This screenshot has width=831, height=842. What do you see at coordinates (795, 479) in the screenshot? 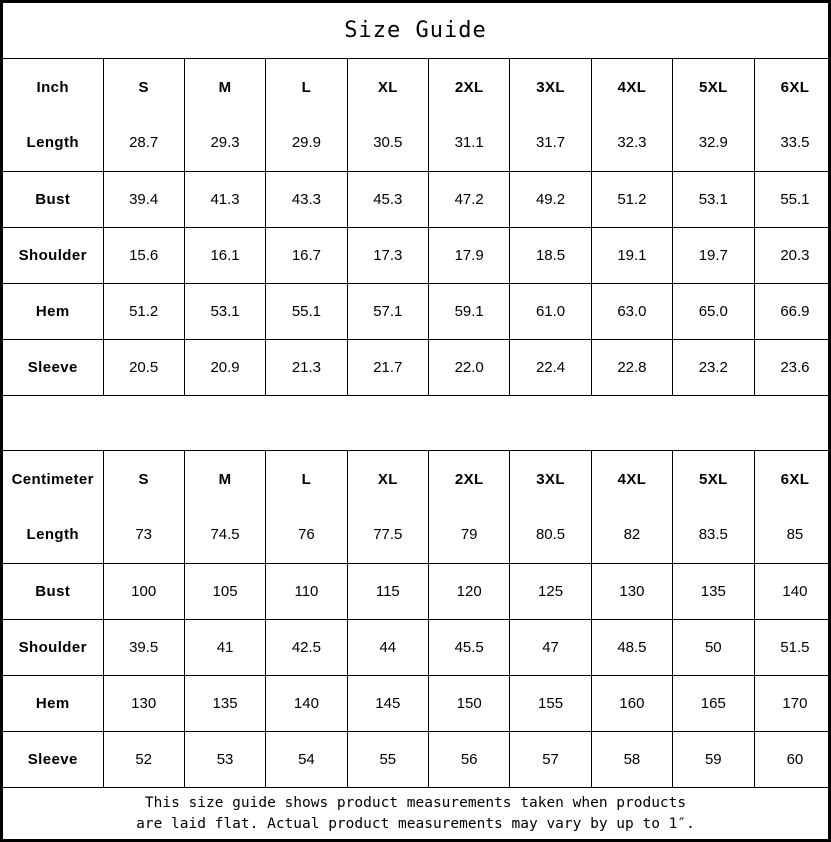
I see `cm-col-header-6xl: 6XL` at bounding box center [795, 479].